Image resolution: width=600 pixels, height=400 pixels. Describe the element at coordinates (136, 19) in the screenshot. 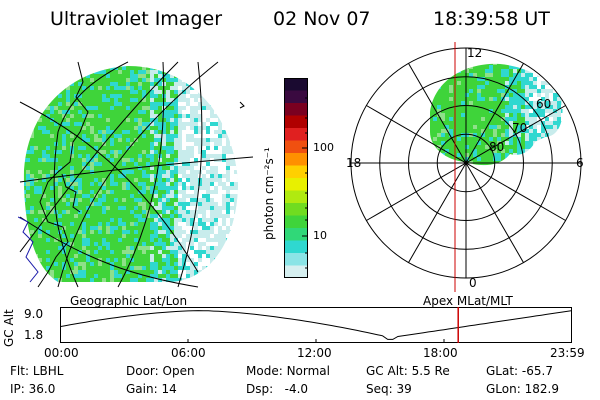

I see `instrument-title: Ultraviolet Imager` at that location.